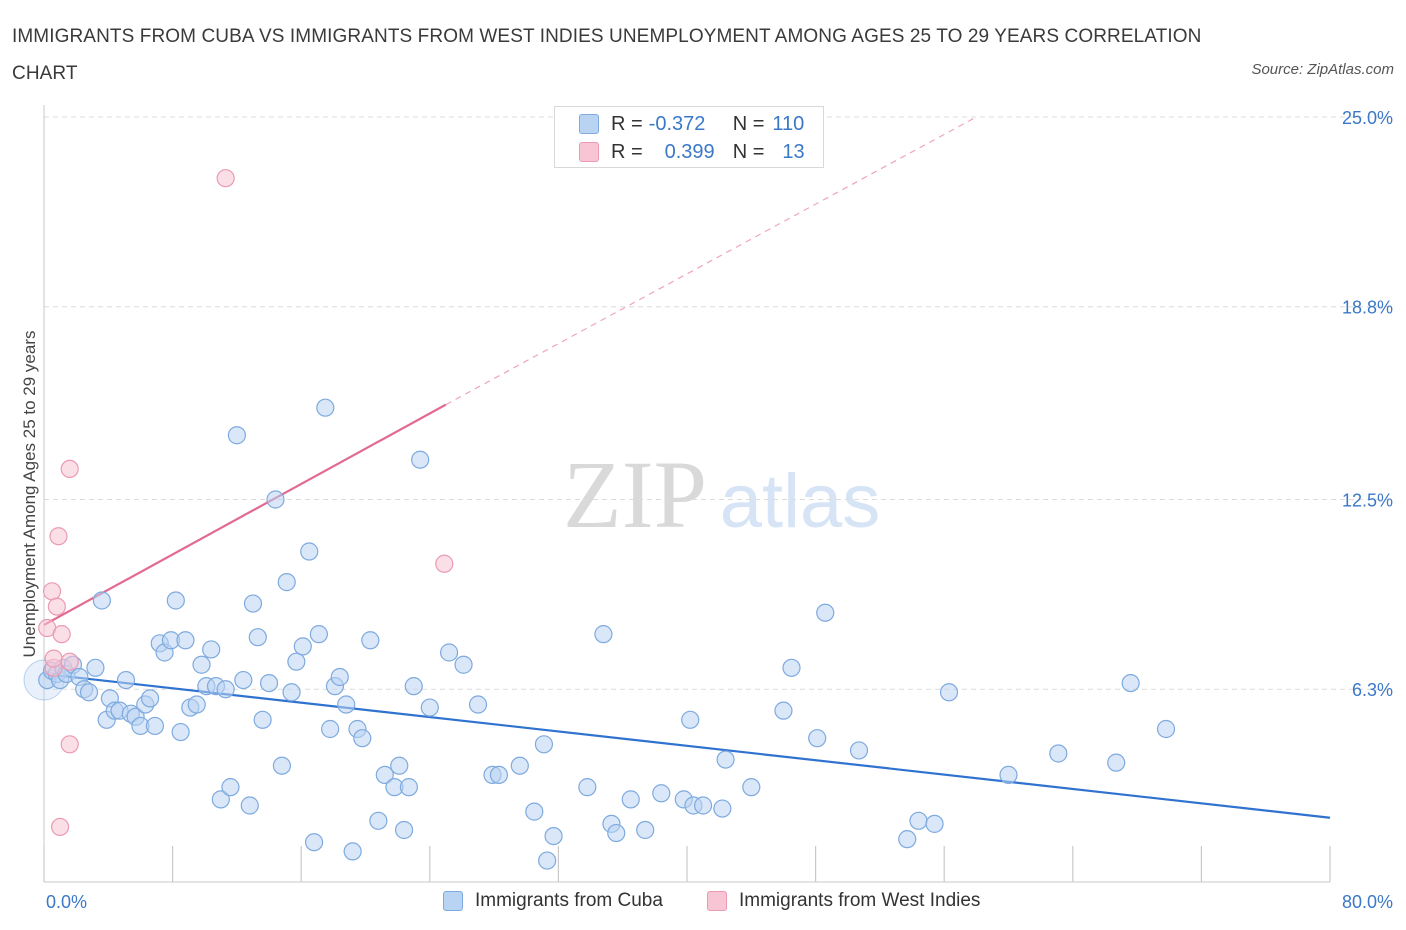 The image size is (1406, 930). Describe the element at coordinates (689, 137) in the screenshot. I see `stats-legend: R = -0.372 N = 110 R = 0.399 N = 13` at that location.